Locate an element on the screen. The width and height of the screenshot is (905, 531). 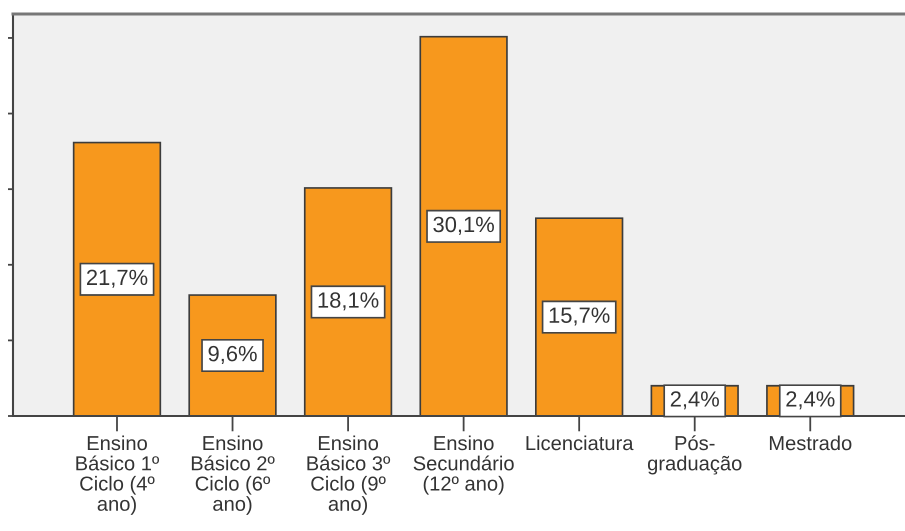
data-label: 9,6% is located at coordinates (232, 355).